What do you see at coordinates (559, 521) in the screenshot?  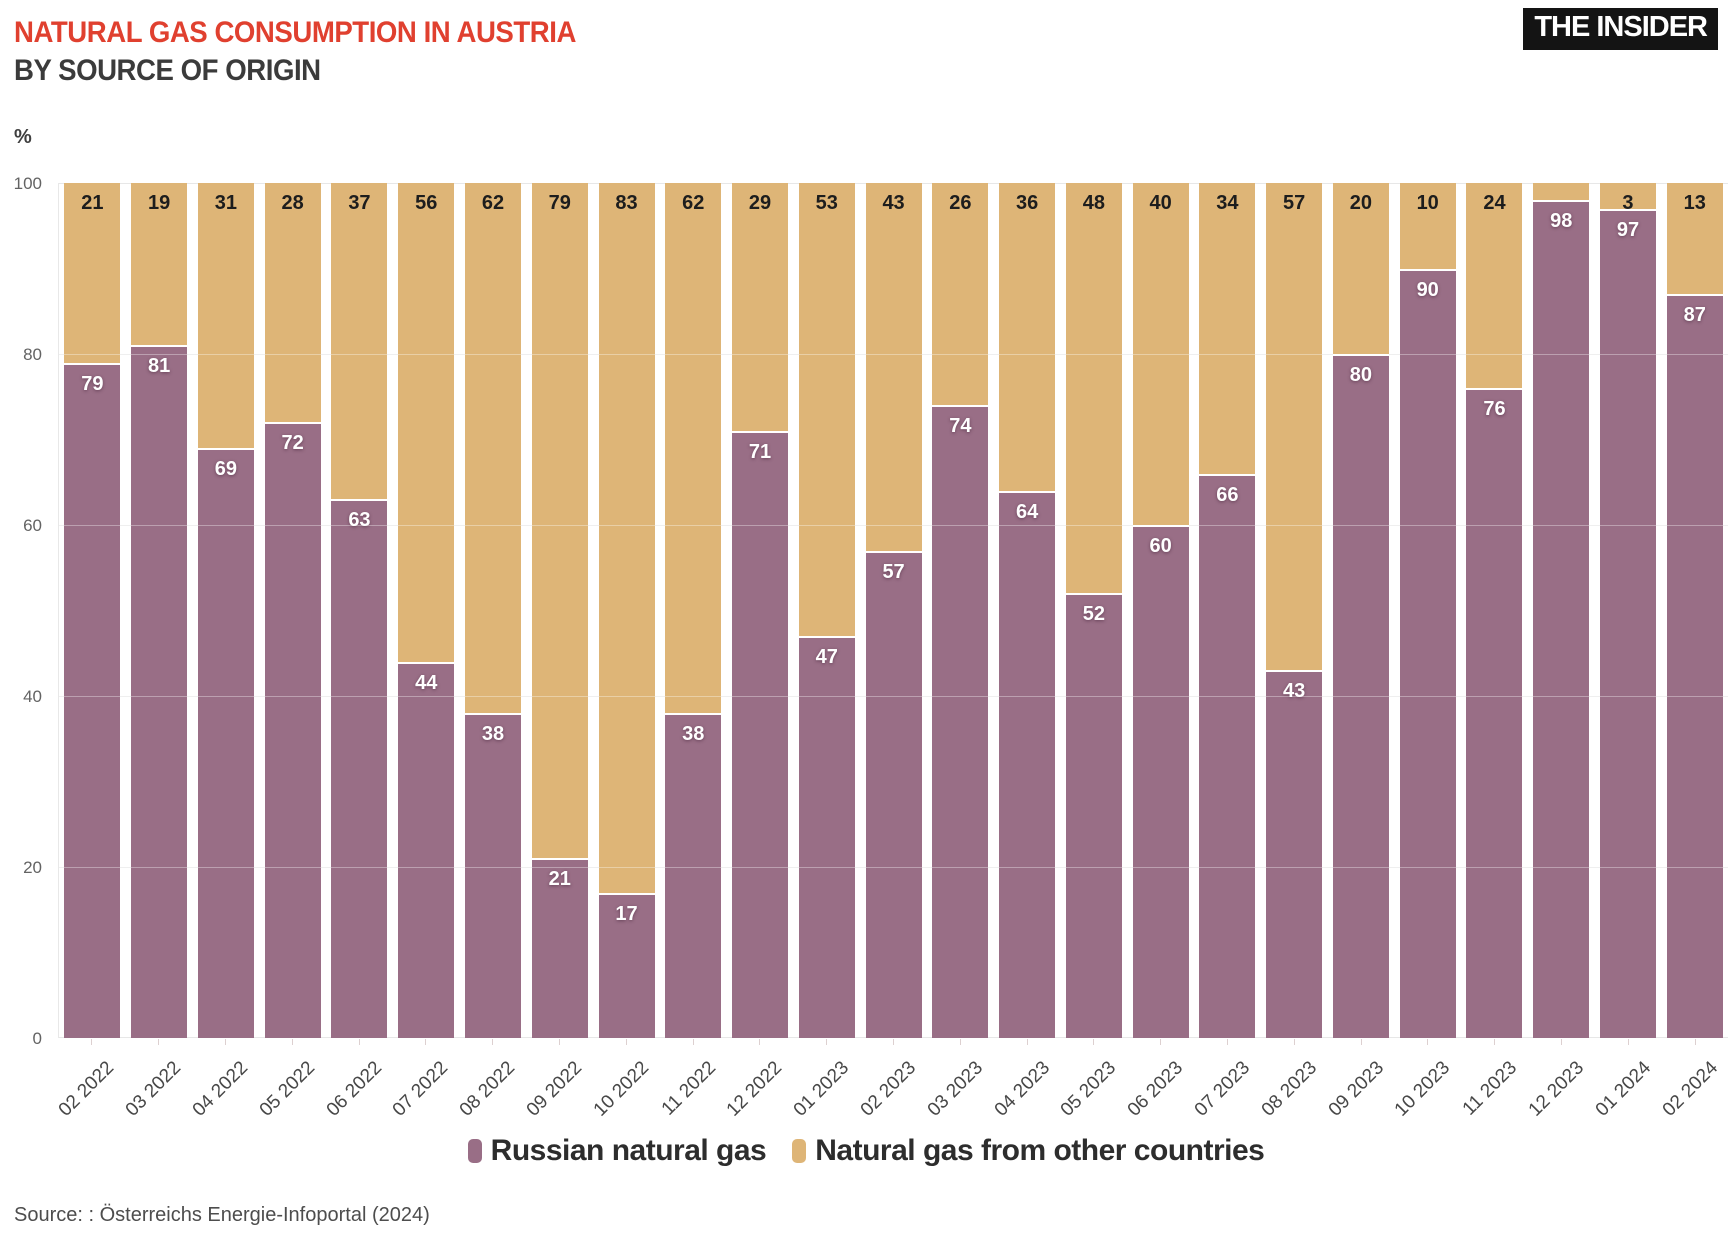 I see `bar-segment-other: 79` at bounding box center [559, 521].